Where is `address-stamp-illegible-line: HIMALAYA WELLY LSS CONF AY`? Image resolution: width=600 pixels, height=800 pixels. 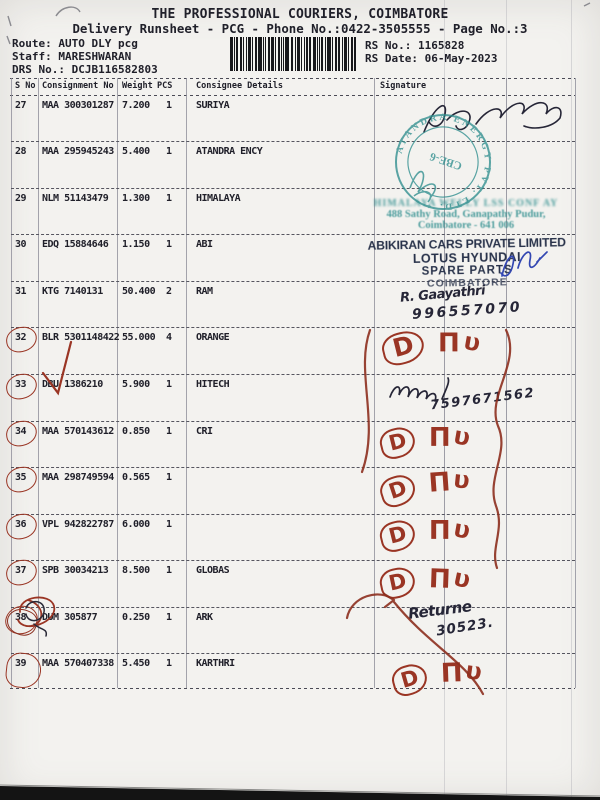
address-stamp-illegible-line: HIMALAYA WELLY LSS CONF AY is located at coordinates (466, 203).